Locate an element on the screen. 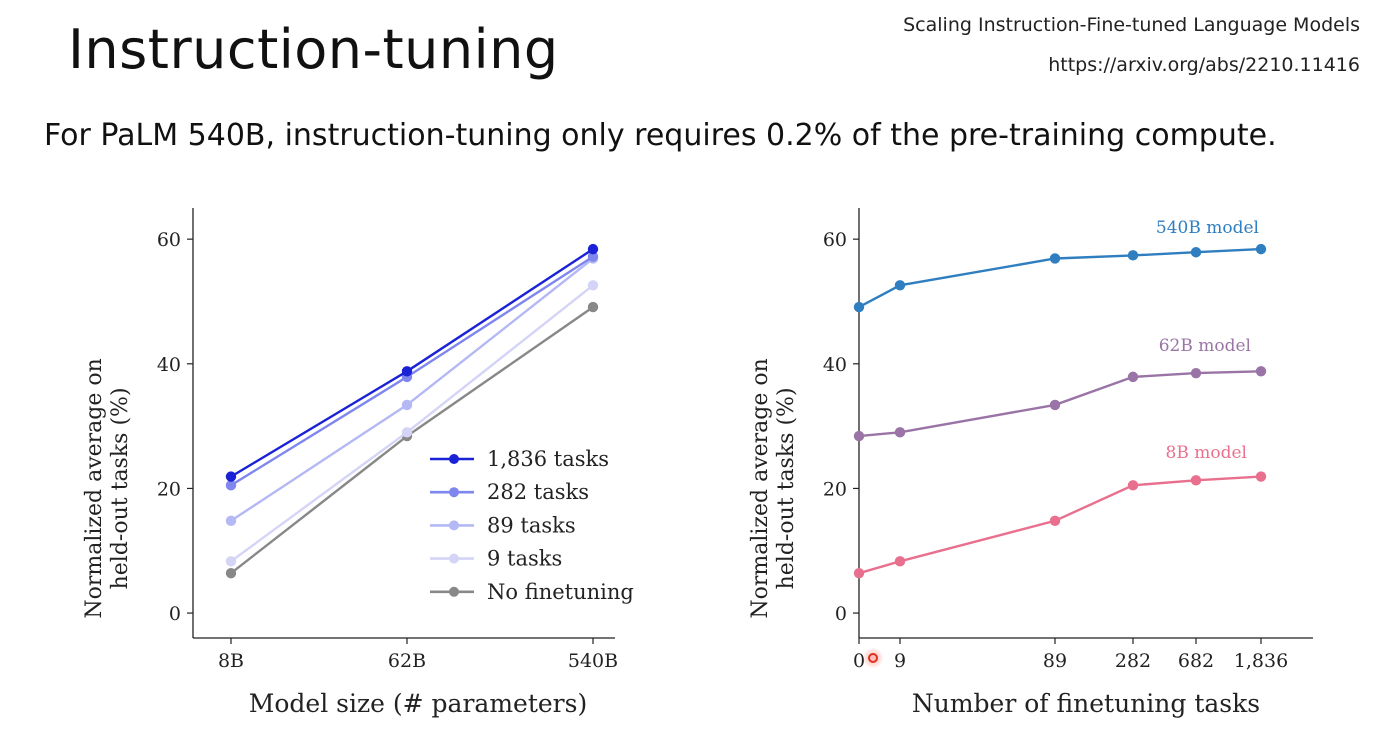 The height and width of the screenshot is (730, 1396). legend-item: No finetuning is located at coordinates (532, 592).